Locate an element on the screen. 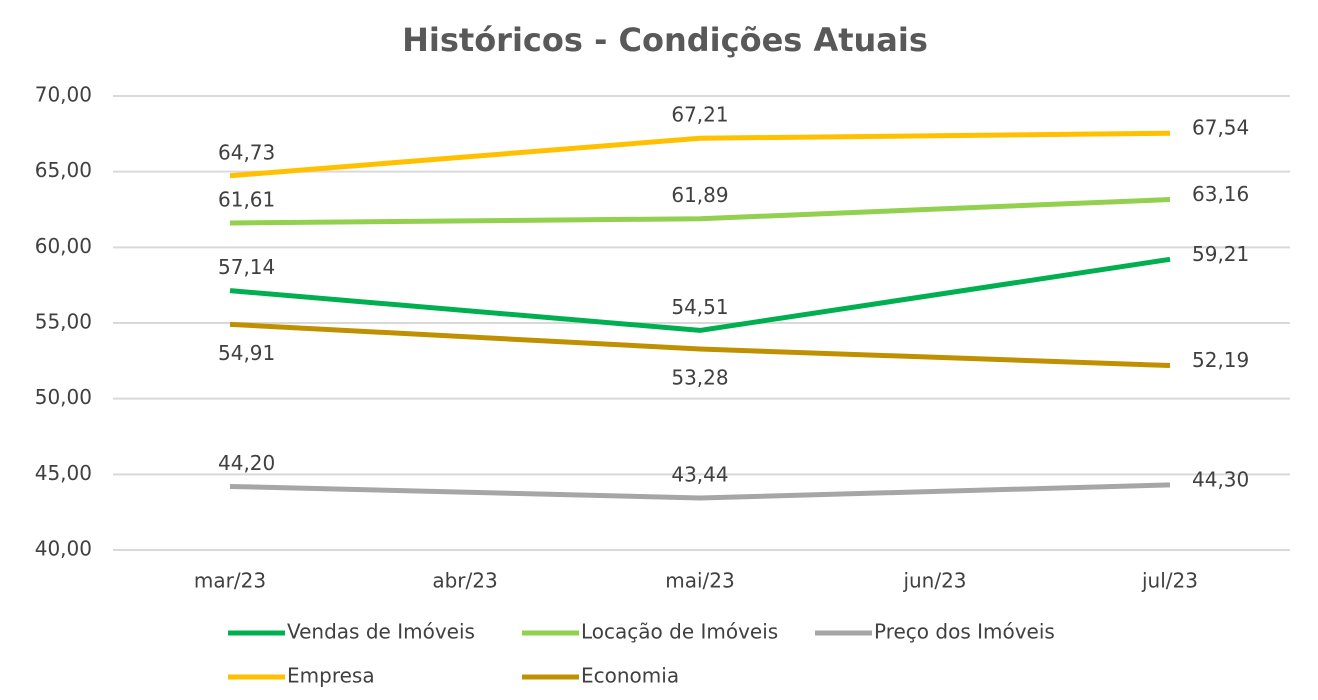 This screenshot has width=1318, height=700. x-tick-label: jun/23 is located at coordinates (934, 581).